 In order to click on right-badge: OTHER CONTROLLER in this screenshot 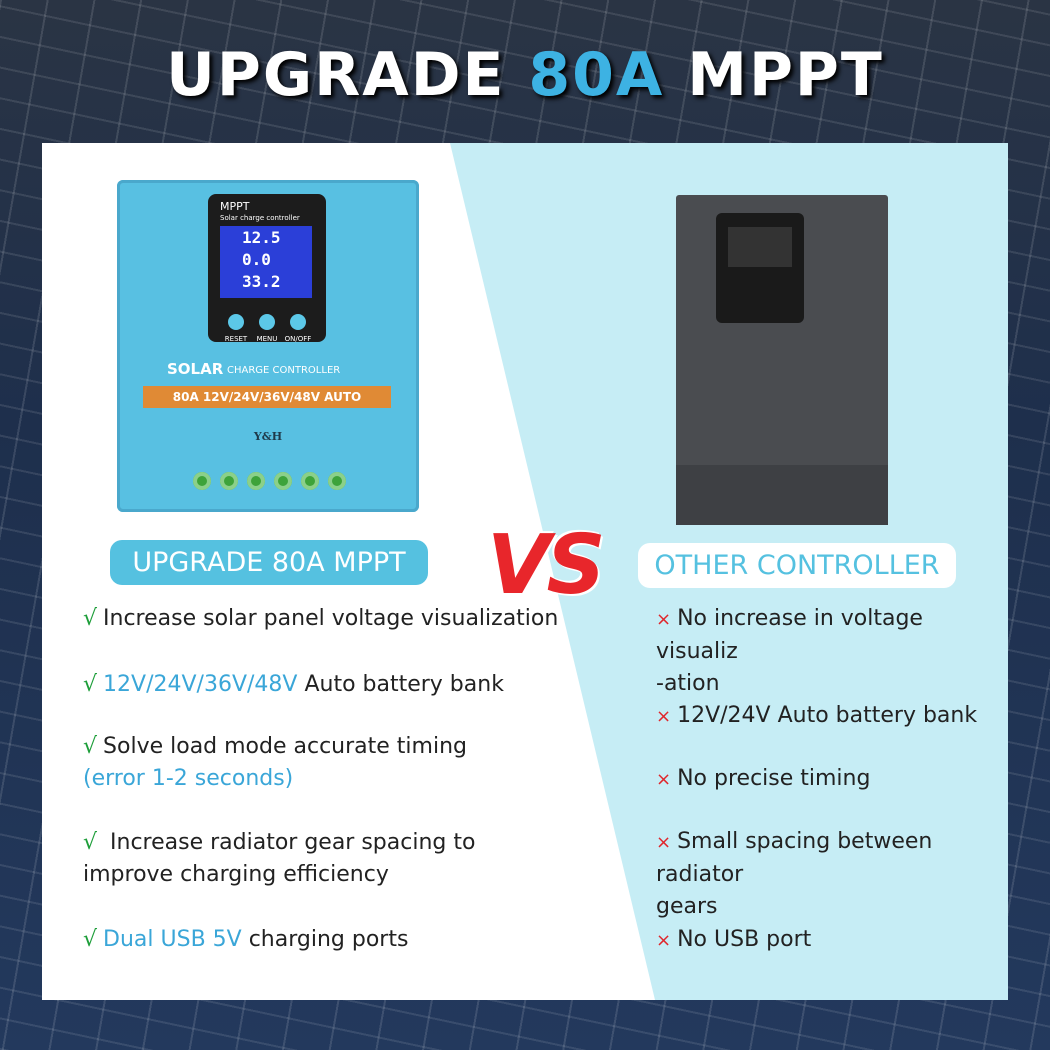, I will do `click(797, 565)`.